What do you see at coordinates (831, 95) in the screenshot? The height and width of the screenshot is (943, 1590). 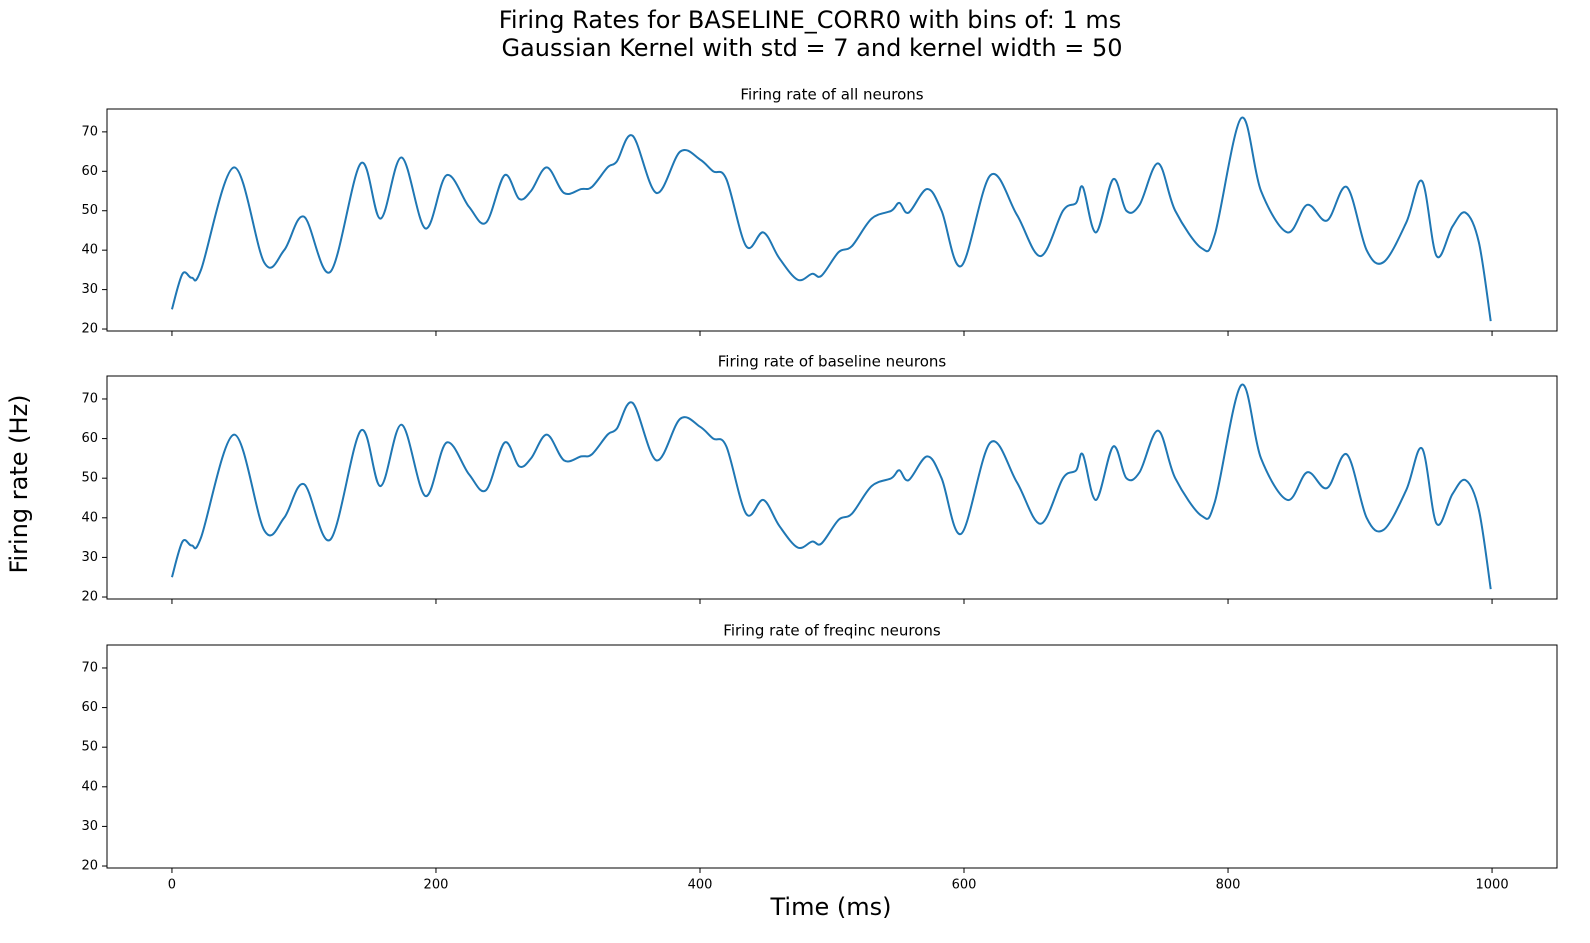 I see `panel-title: Firing rate of all neurons` at bounding box center [831, 95].